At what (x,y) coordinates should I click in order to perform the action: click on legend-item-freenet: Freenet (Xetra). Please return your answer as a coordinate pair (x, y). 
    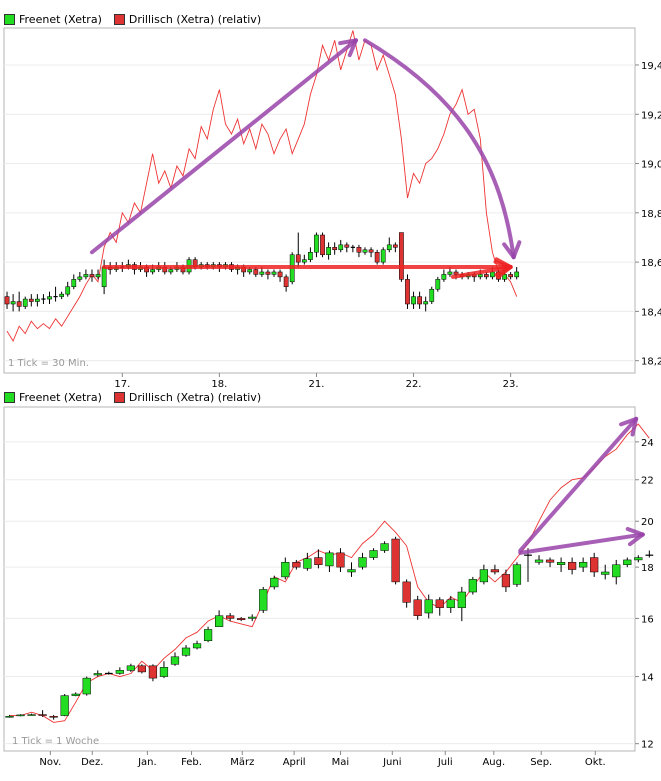
    Looking at the image, I should click on (53, 397).